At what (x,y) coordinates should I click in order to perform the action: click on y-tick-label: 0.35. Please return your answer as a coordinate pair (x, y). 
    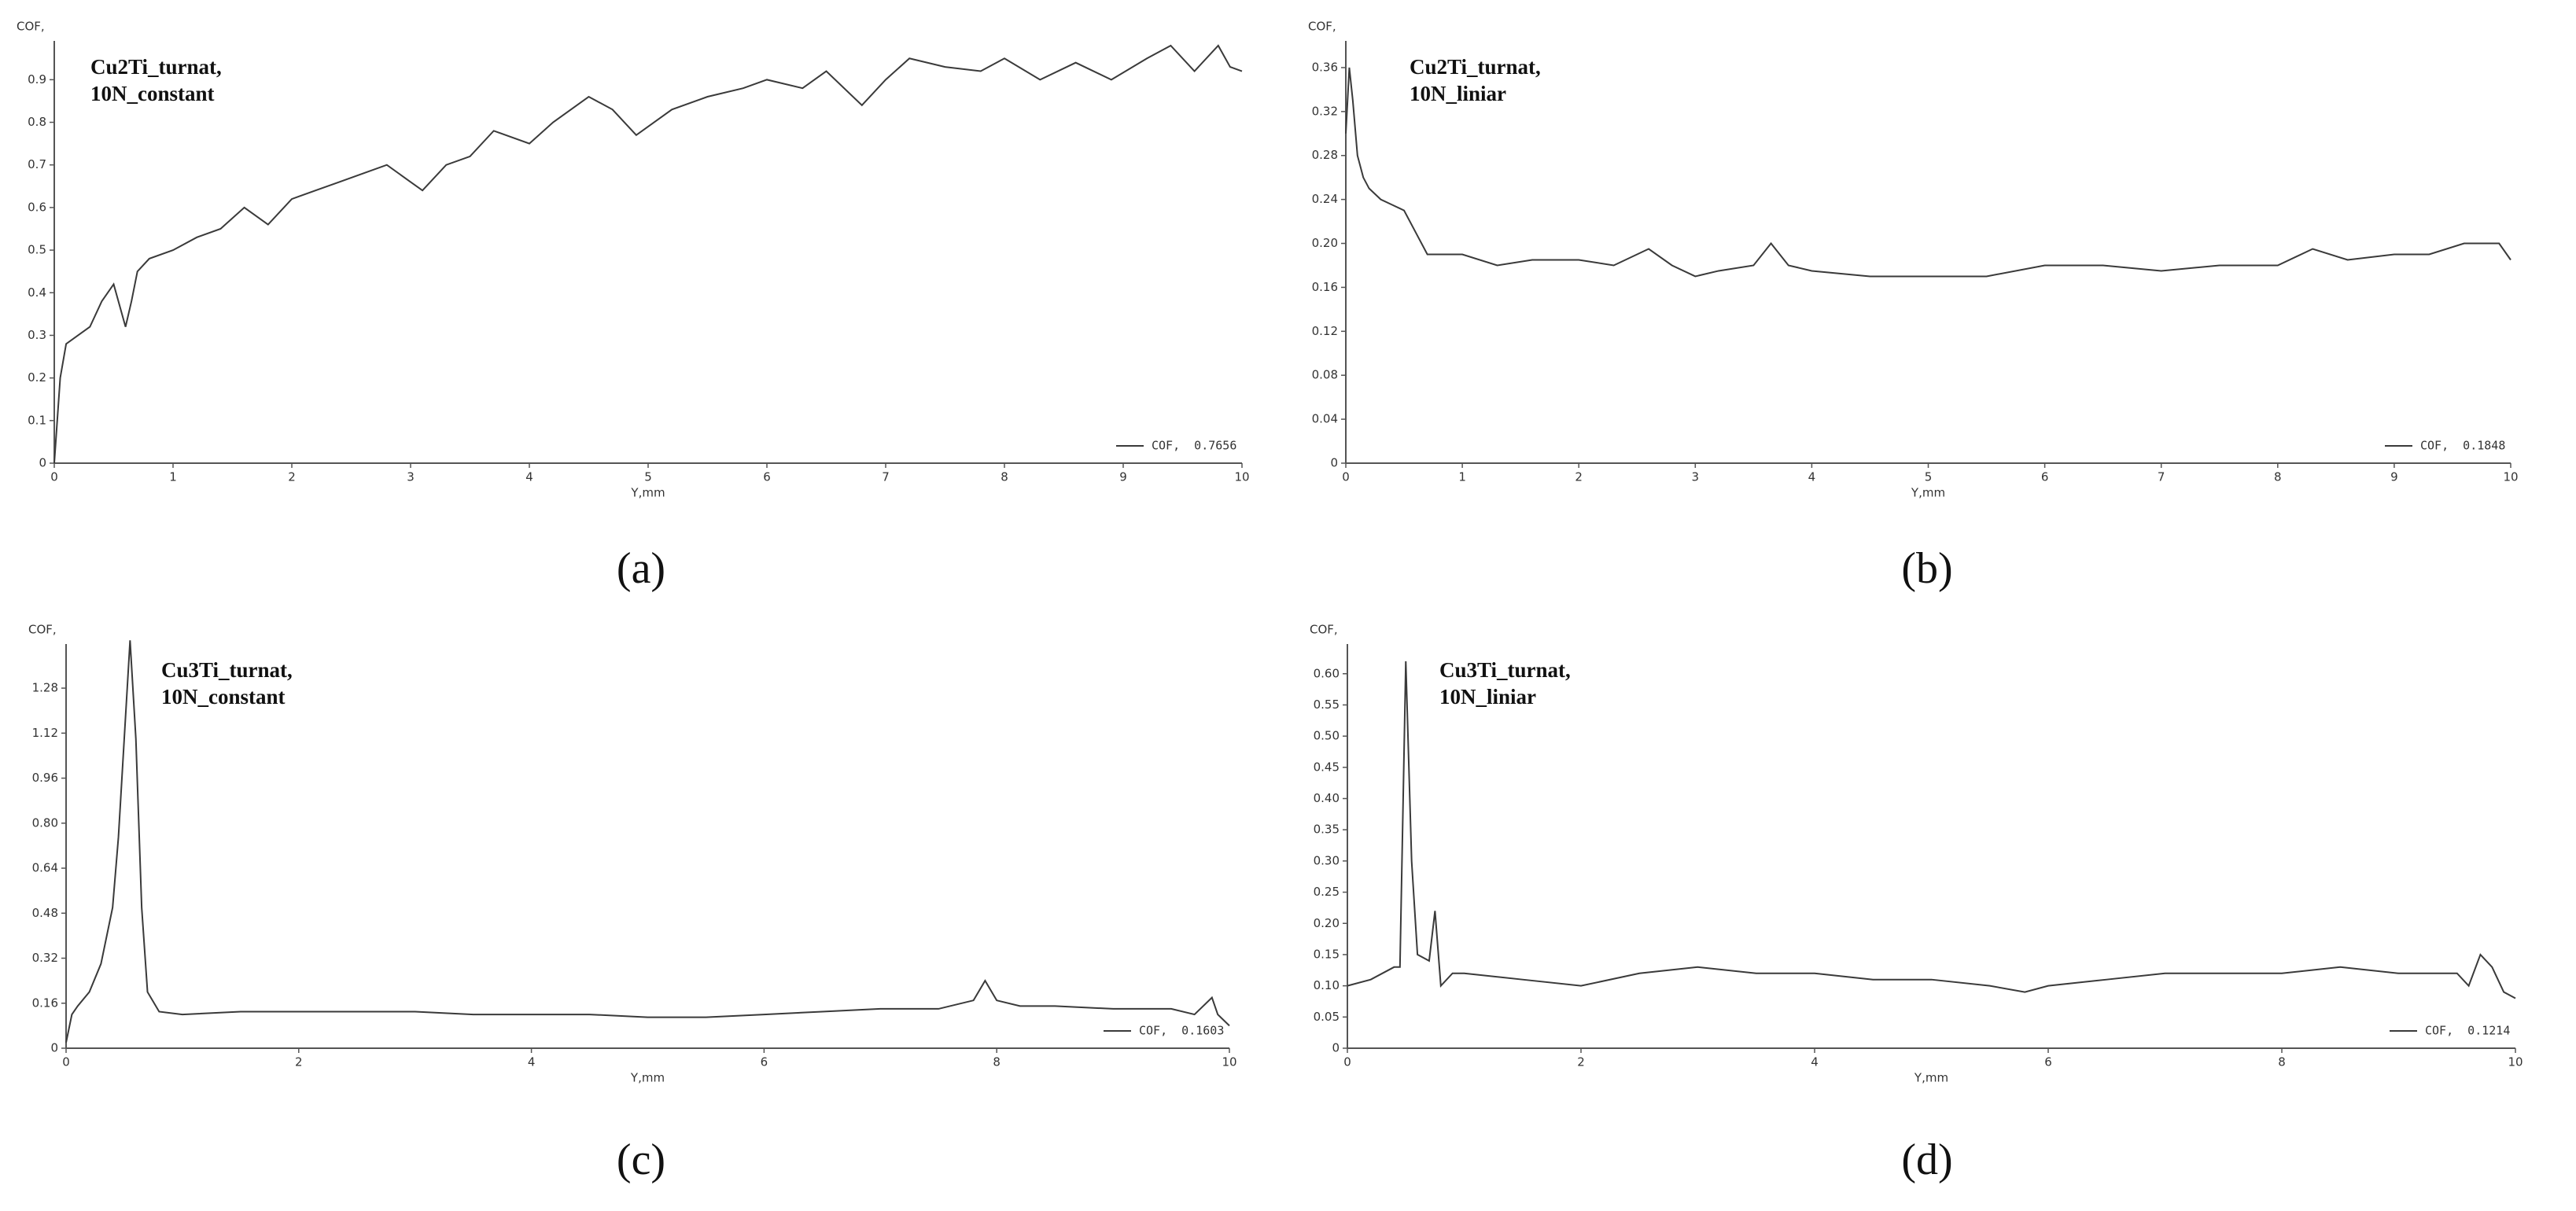
    Looking at the image, I should click on (1327, 830).